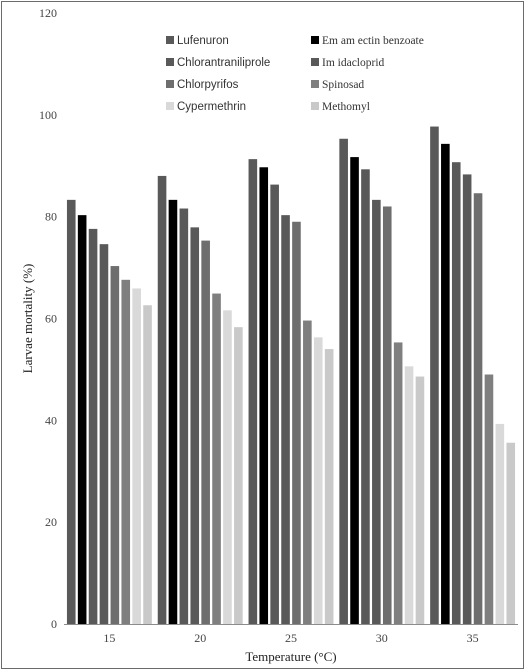 The image size is (527, 672). I want to click on legend-label-methomyl: Methomyl, so click(346, 107).